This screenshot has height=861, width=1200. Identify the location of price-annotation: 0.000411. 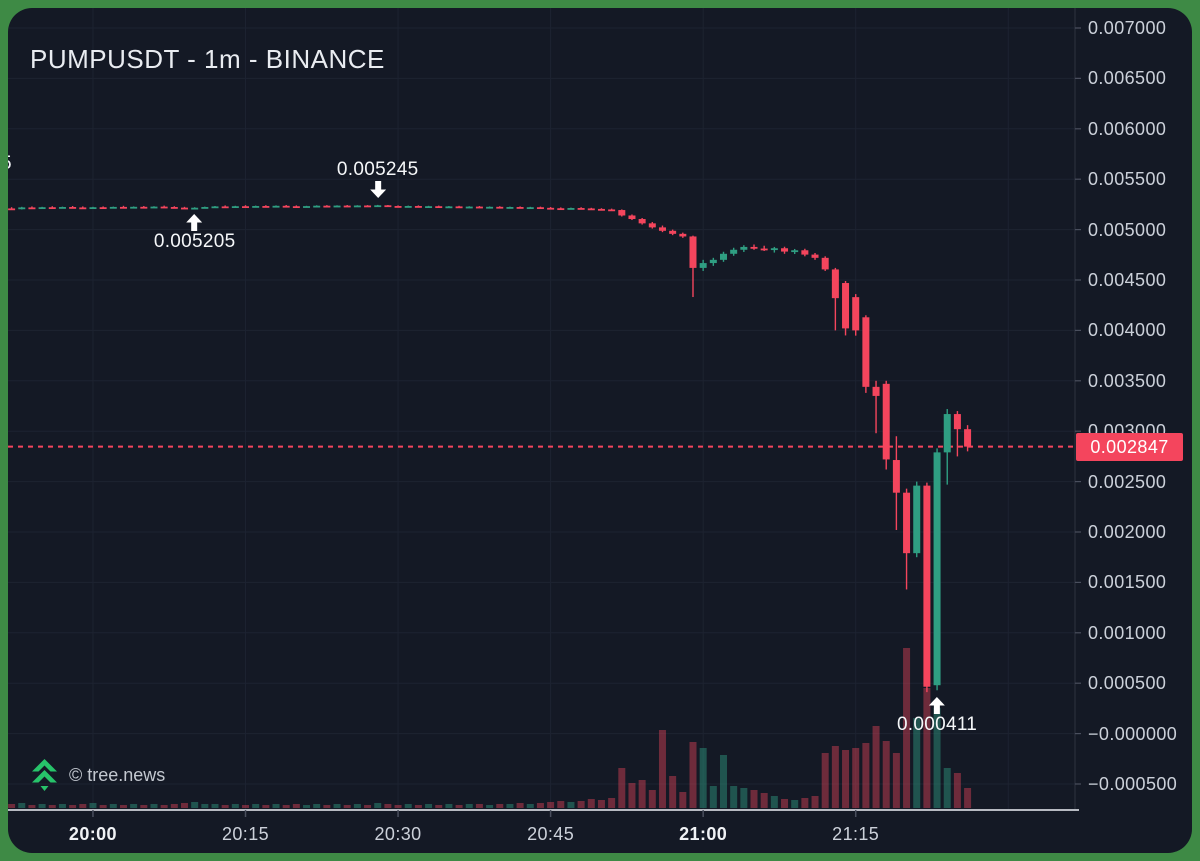
(937, 716).